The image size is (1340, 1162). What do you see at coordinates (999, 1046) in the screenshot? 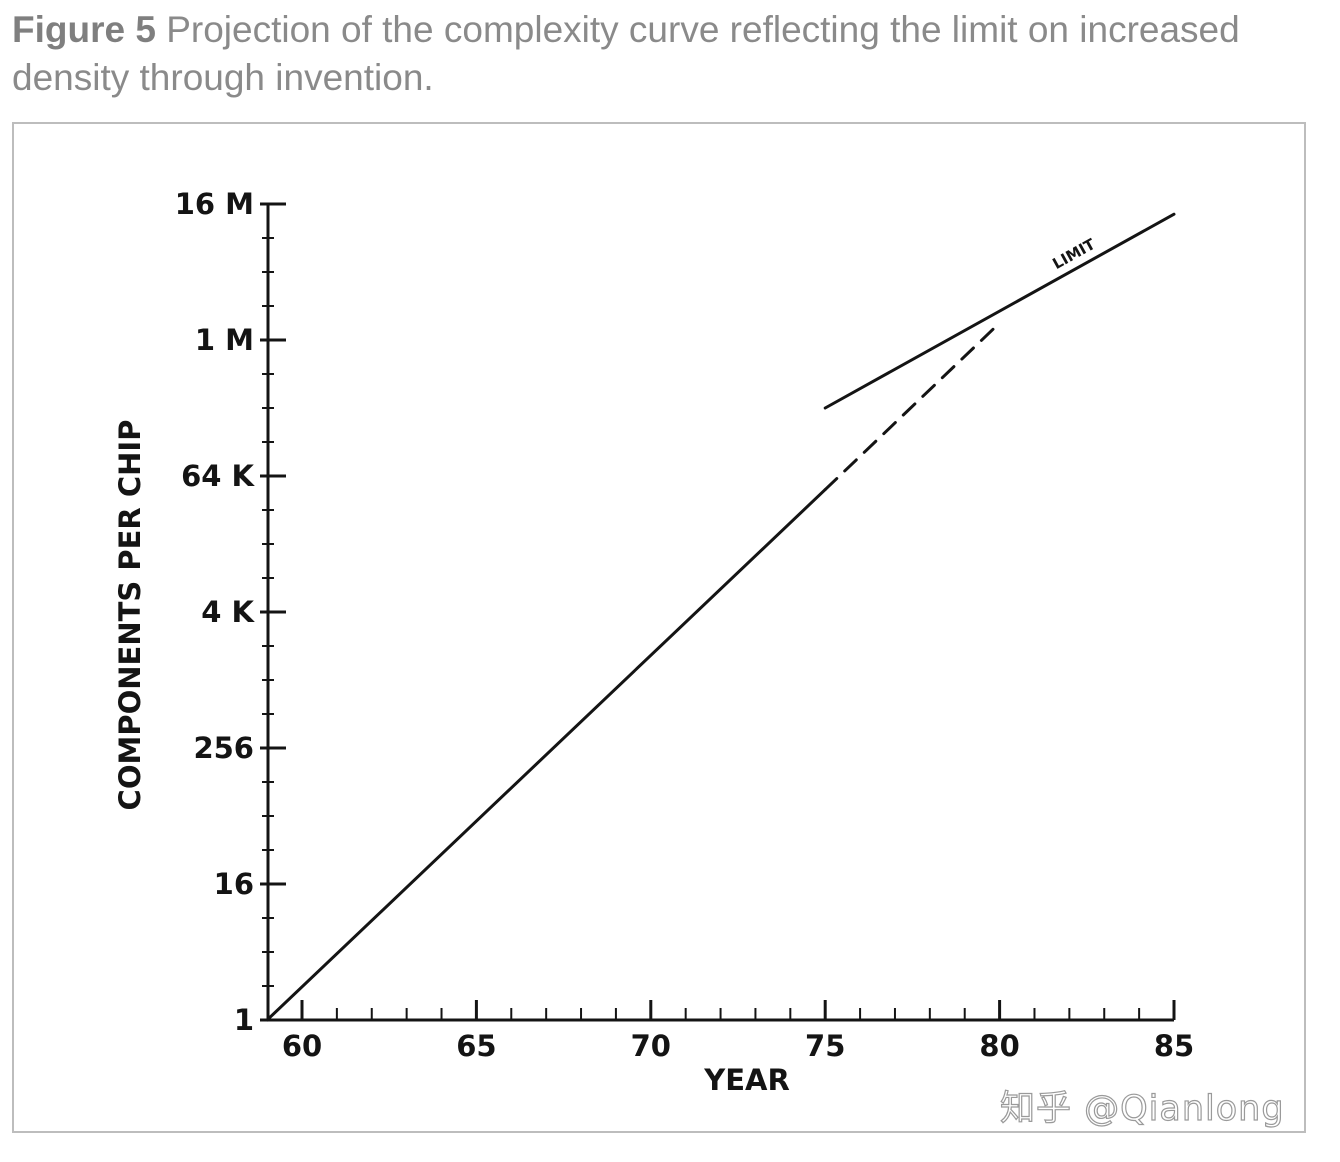
I see `x-tick-label: 80` at bounding box center [999, 1046].